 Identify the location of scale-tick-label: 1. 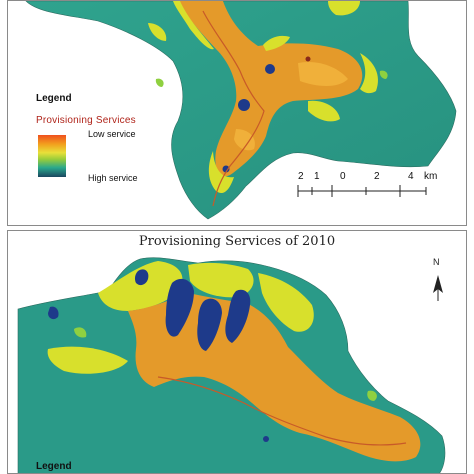
(317, 176).